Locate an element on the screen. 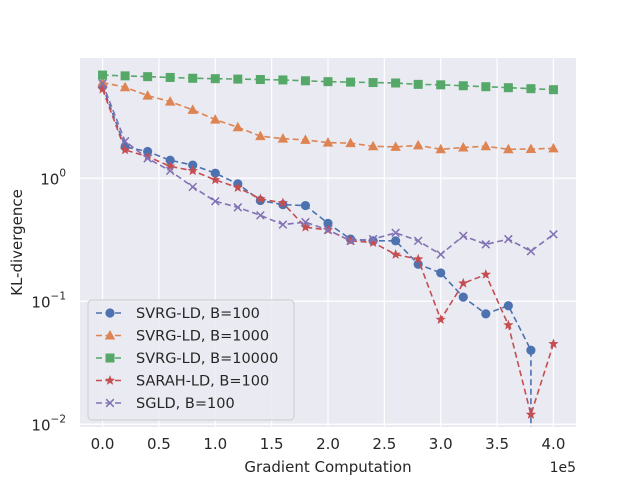 The width and height of the screenshot is (640, 480). legend-item: SVRG-LD, B=1000 is located at coordinates (182, 337).